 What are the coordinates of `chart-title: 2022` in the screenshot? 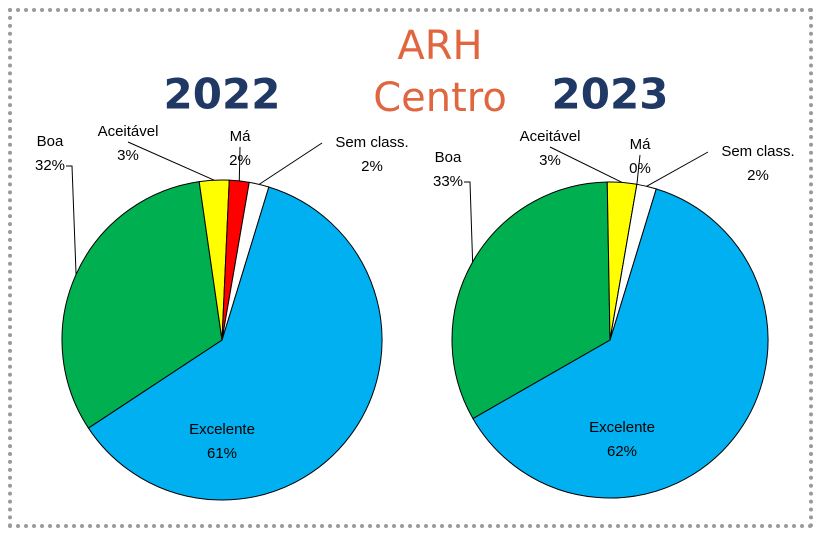 It's located at (222, 94).